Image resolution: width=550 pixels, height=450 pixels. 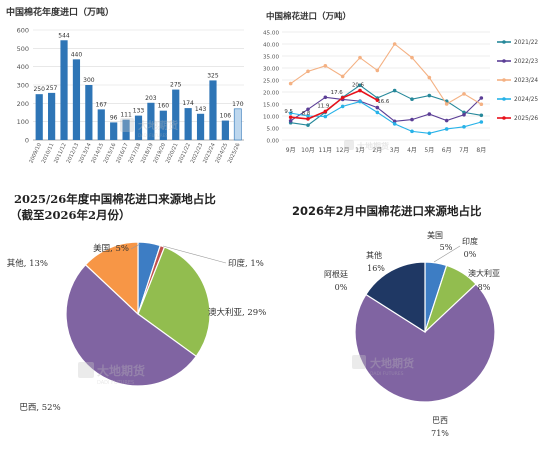 What do you see at coordinates (111, 278) in the screenshot?
I see `pie-slice-其他` at bounding box center [111, 278].